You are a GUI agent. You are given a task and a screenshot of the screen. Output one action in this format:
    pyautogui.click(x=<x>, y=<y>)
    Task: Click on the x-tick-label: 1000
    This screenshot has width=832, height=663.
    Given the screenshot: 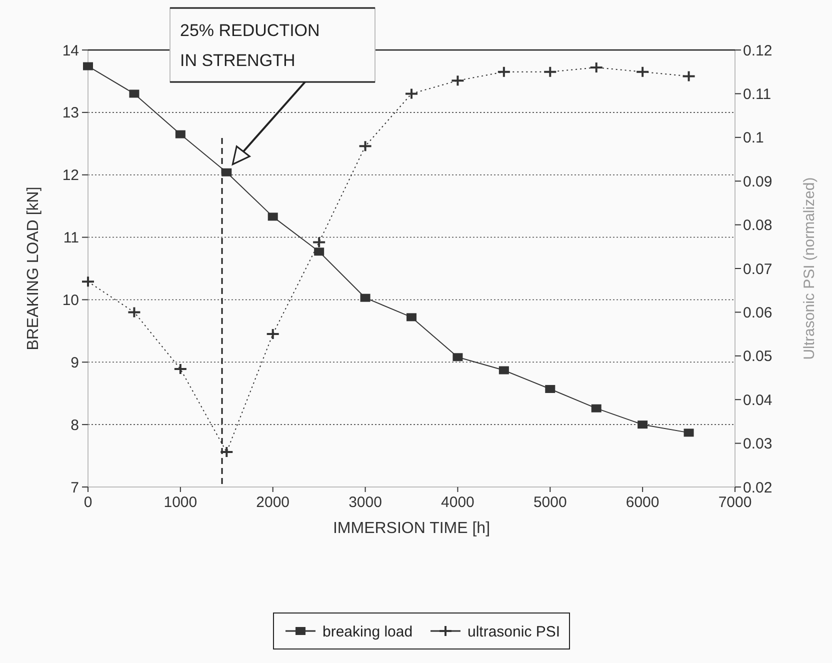 What is the action you would take?
    pyautogui.click(x=181, y=502)
    